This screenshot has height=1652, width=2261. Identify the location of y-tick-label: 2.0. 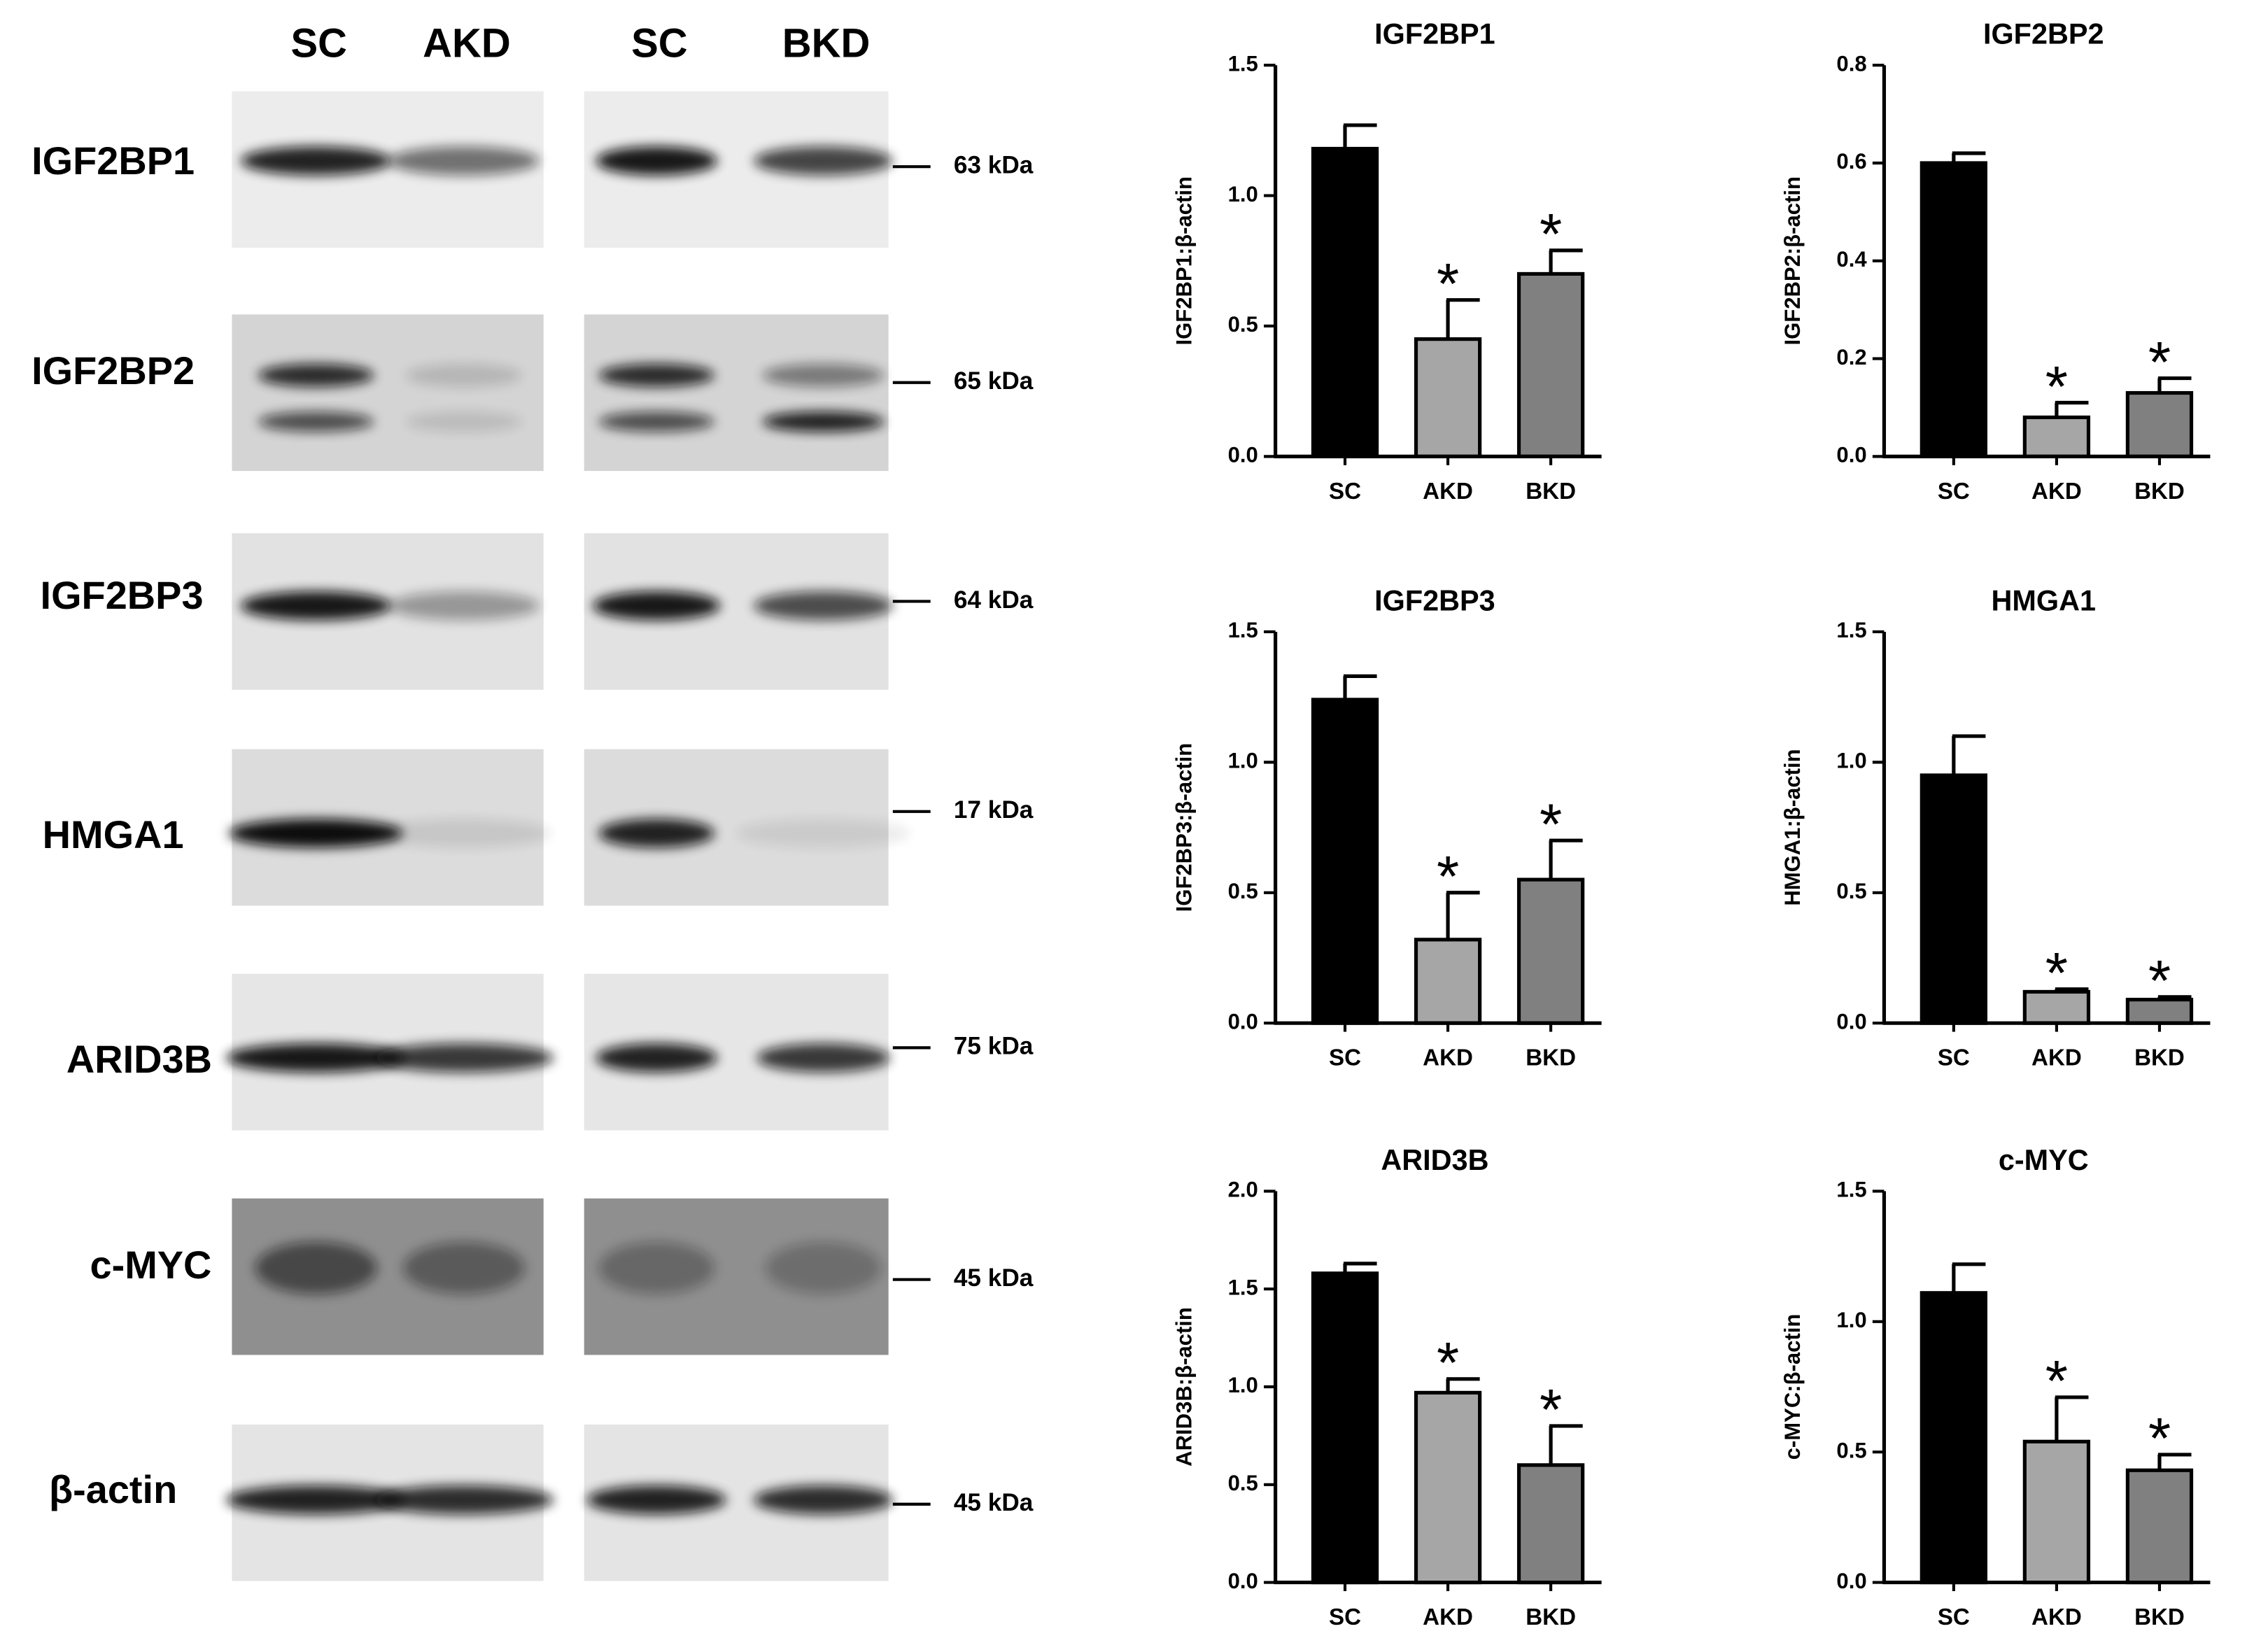
(1243, 1190).